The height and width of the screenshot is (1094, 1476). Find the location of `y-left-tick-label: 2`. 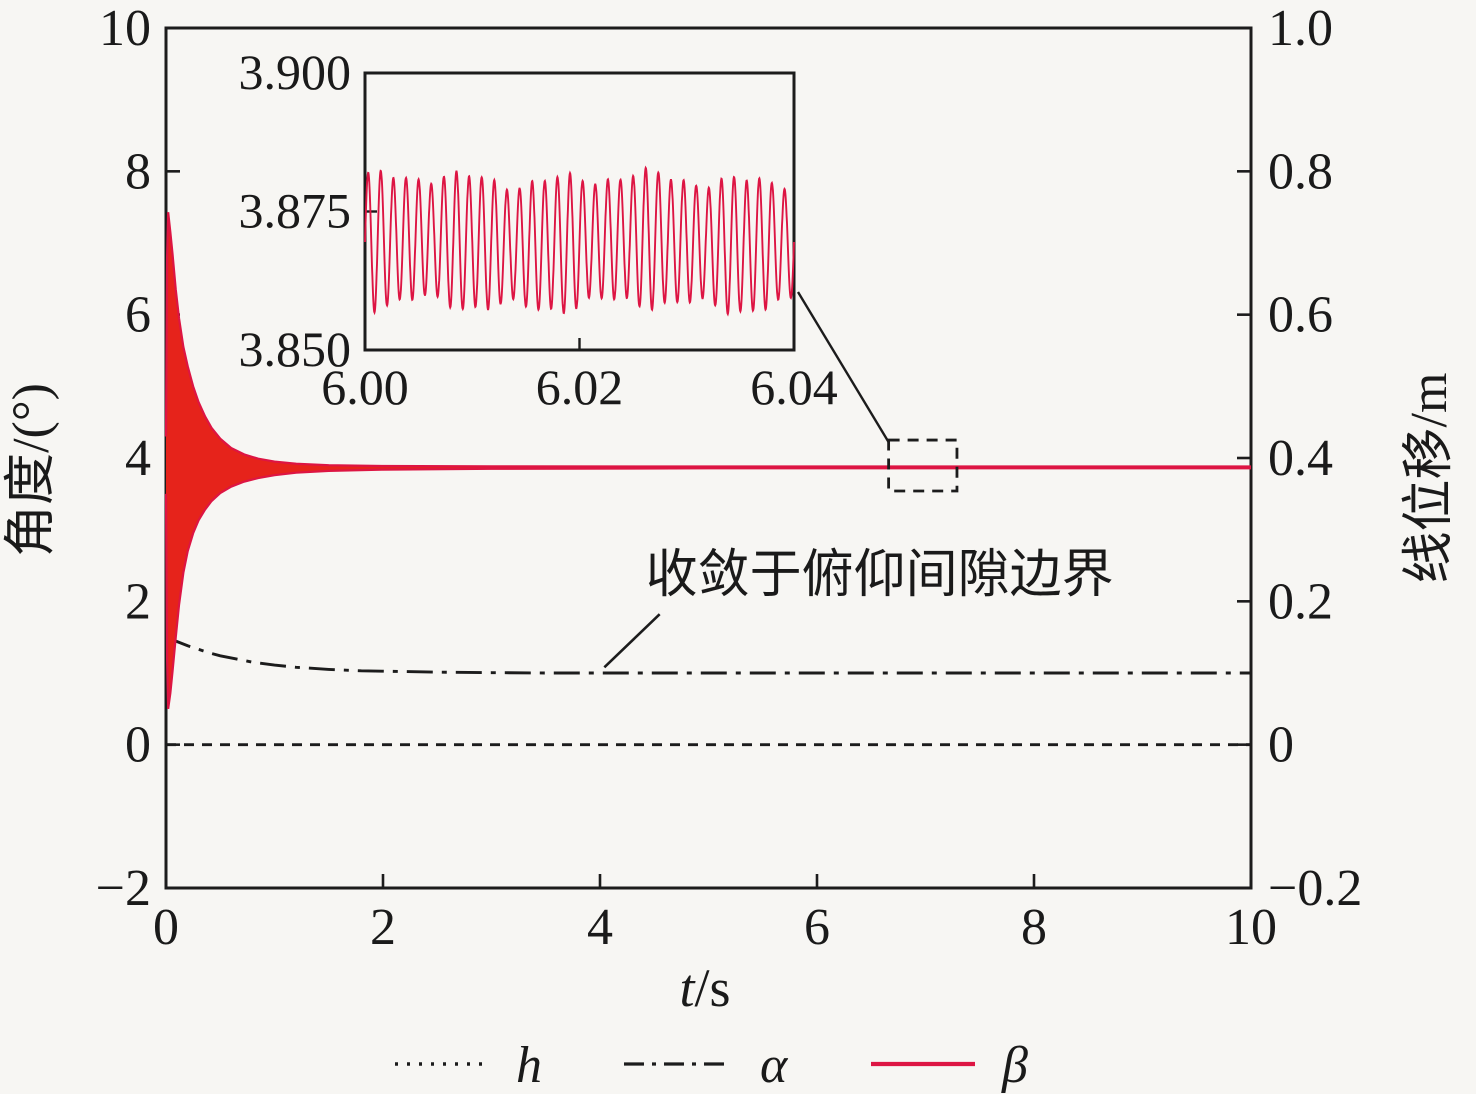

y-left-tick-label: 2 is located at coordinates (138, 601).